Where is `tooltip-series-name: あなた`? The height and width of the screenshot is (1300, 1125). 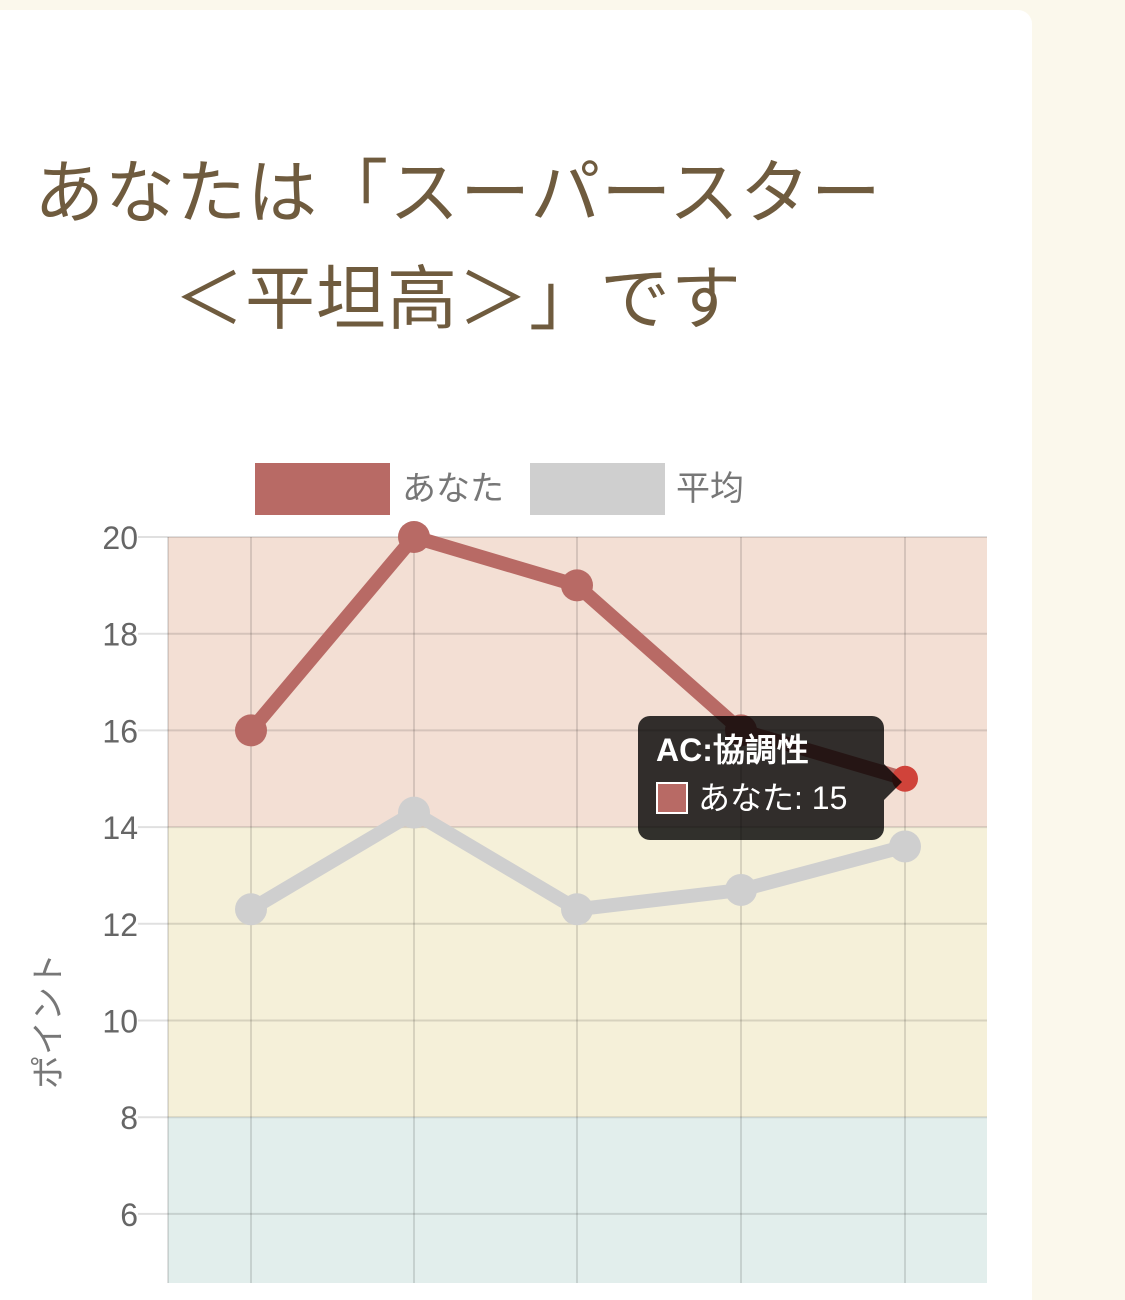
tooltip-series-name: あなた is located at coordinates (746, 798).